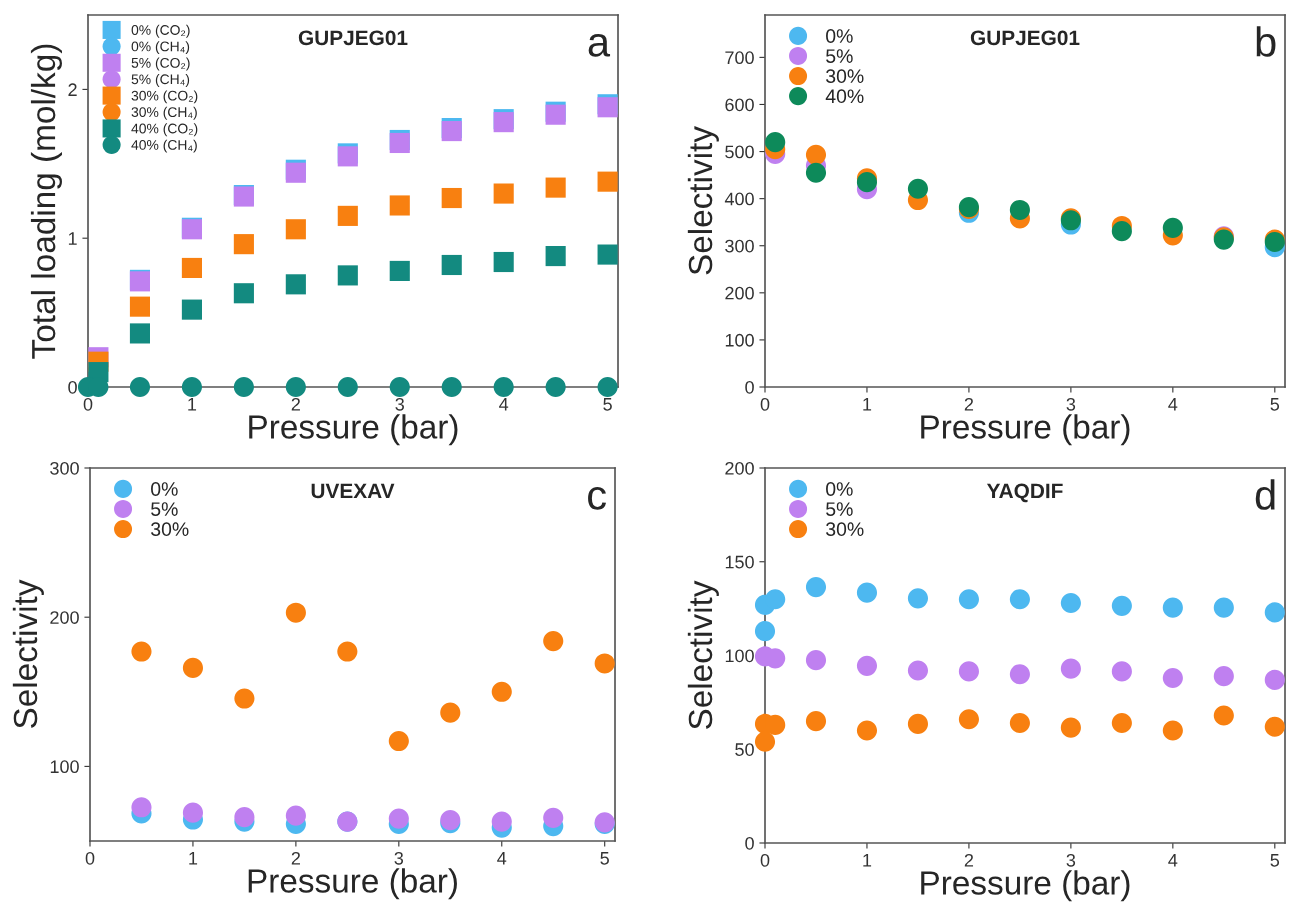  What do you see at coordinates (28, 654) in the screenshot?
I see `y-axis-title: Selectivity` at bounding box center [28, 654].